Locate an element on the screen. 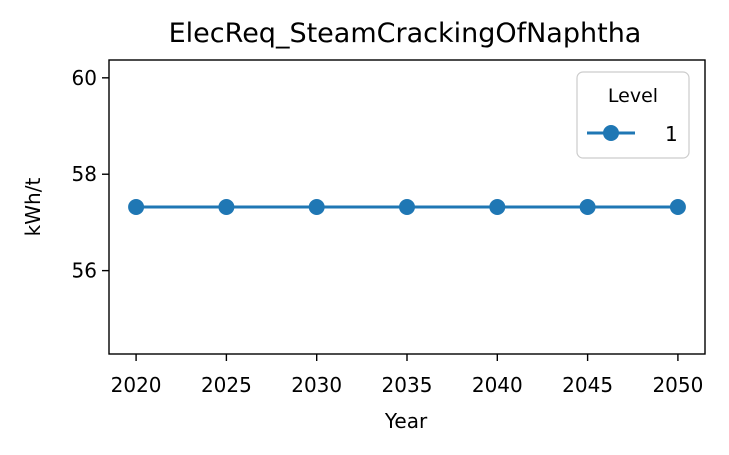  x-tick-label: 2025 is located at coordinates (226, 385).